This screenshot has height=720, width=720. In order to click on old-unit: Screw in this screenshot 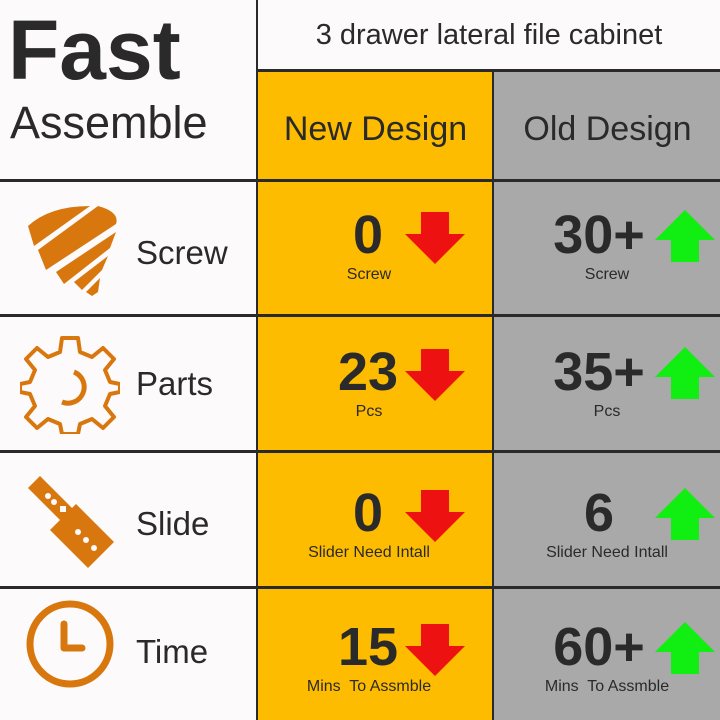, I will do `click(607, 274)`.